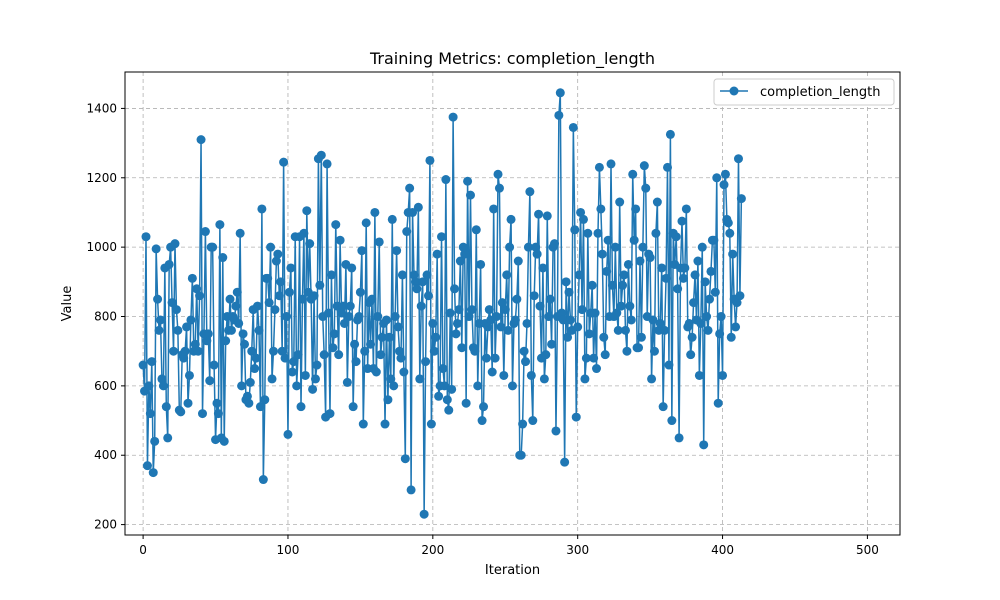  What do you see at coordinates (432, 550) in the screenshot?
I see `x-tick-label: 200` at bounding box center [432, 550].